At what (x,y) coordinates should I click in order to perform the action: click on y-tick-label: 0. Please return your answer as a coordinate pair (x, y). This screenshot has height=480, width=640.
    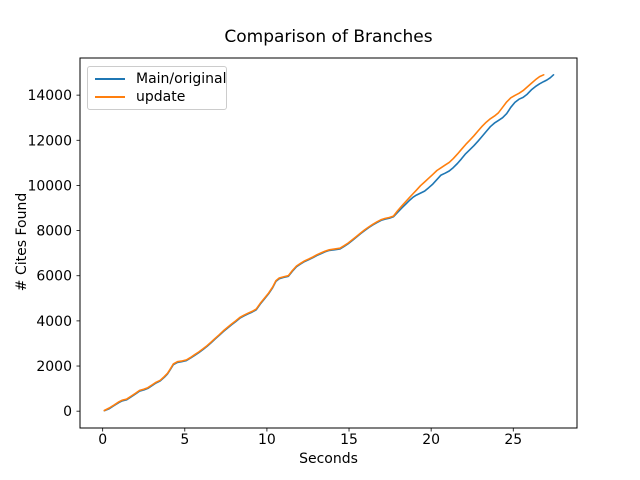
    Looking at the image, I should click on (67, 412).